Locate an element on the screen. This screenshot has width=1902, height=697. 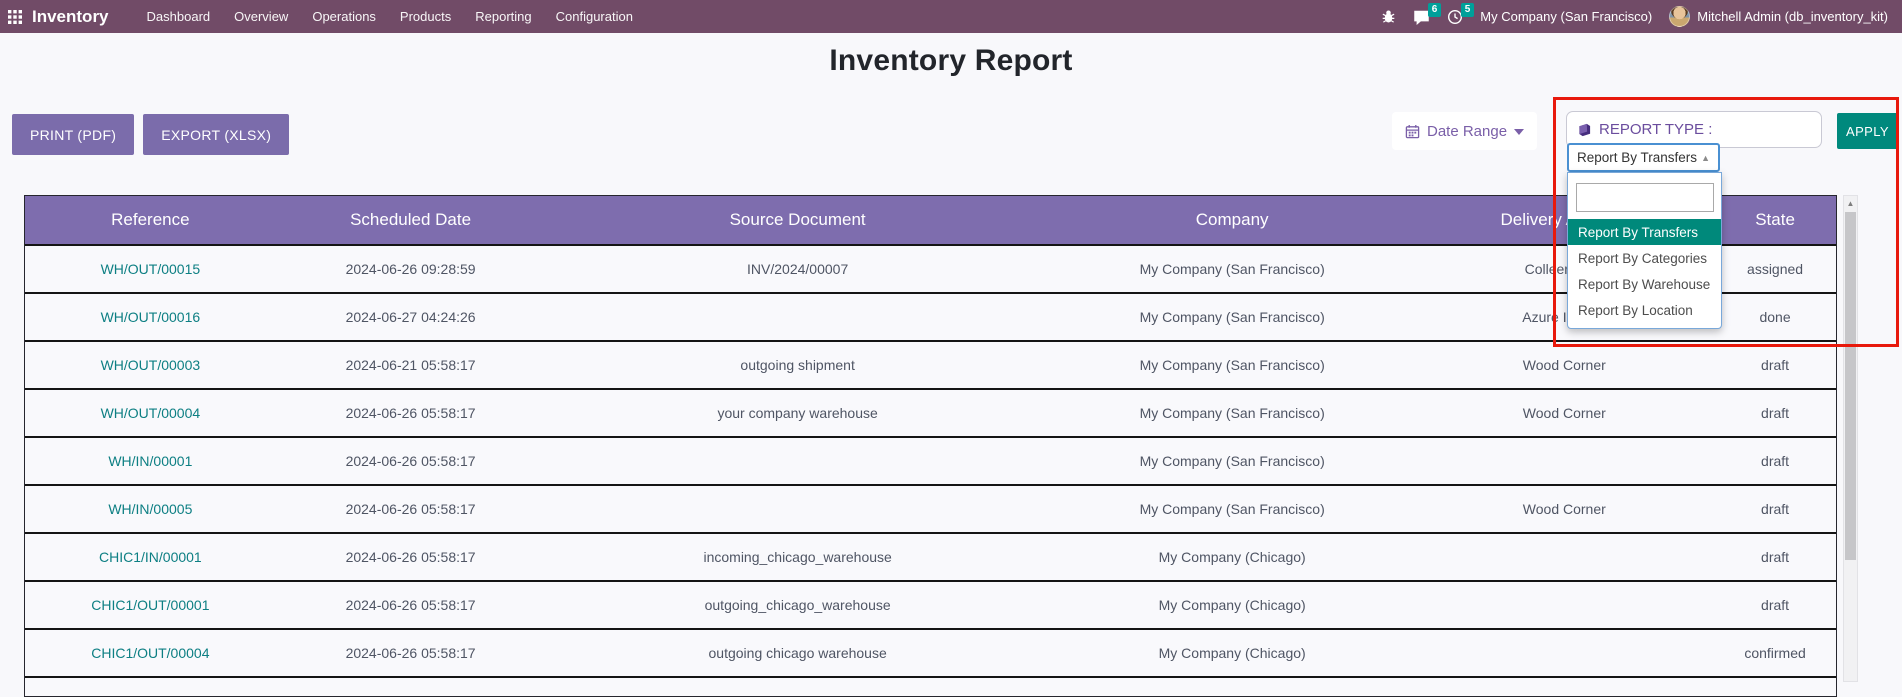
column-header-state: State is located at coordinates (1775, 219).